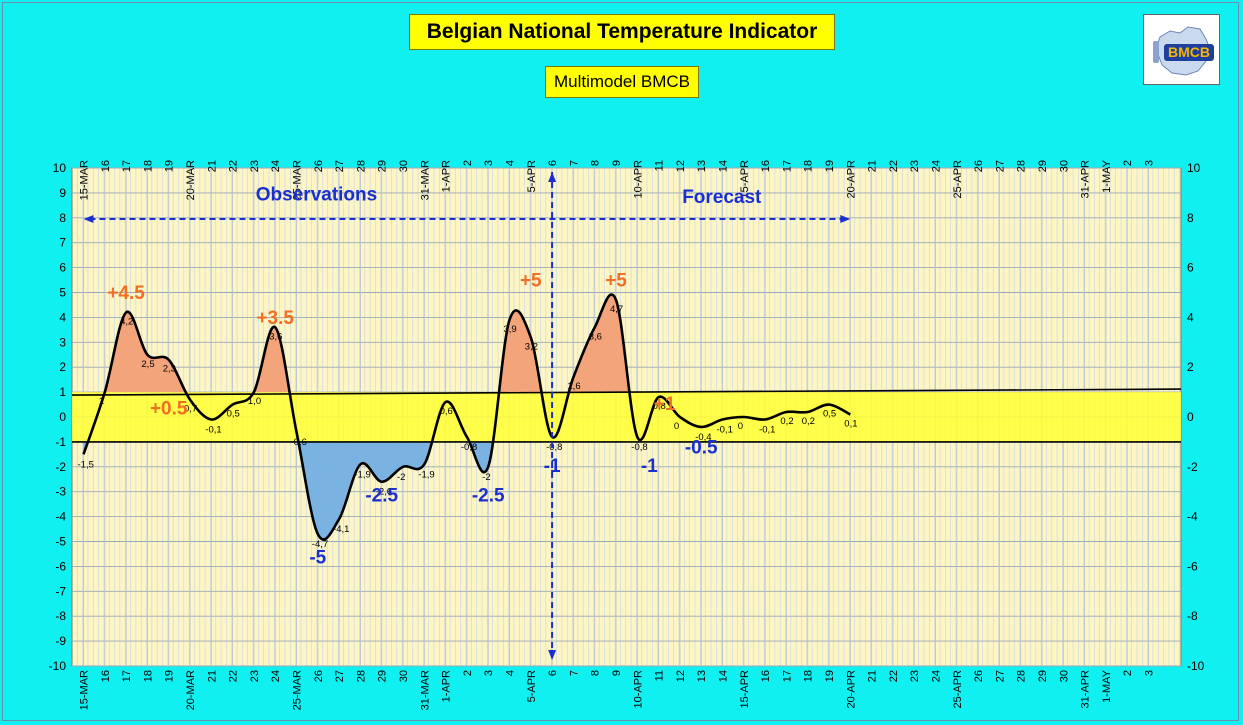 The width and height of the screenshot is (1243, 725). I want to click on x-tick-label-top: 26, so click(979, 166).